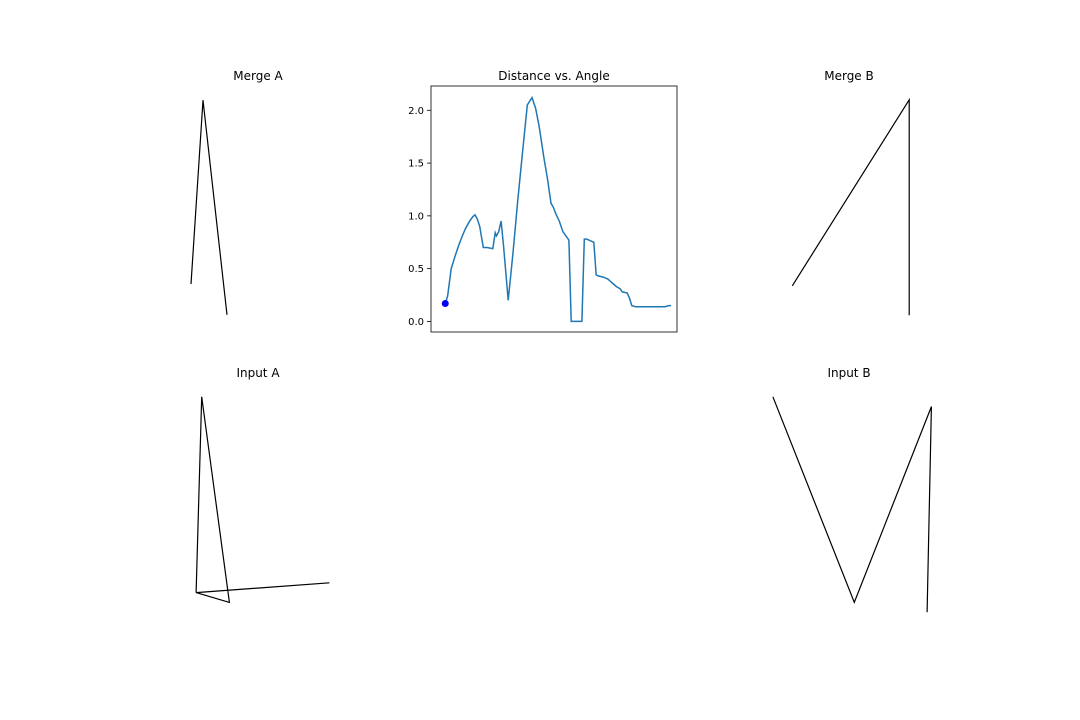  I want to click on y-tick-label: 0.0, so click(416, 322).